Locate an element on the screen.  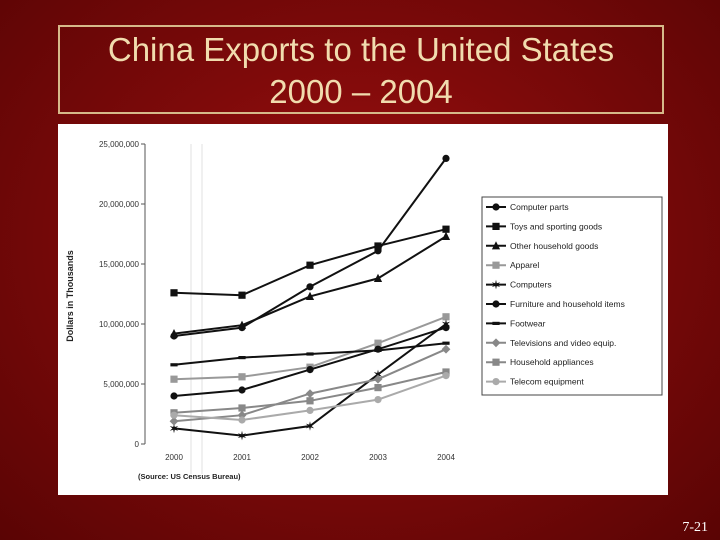
x-tick-label: 2002 is located at coordinates (310, 457).